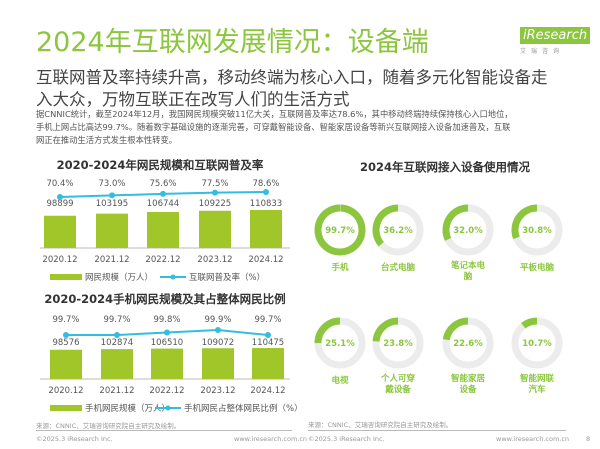 The height and width of the screenshot is (449, 600). Describe the element at coordinates (117, 343) in the screenshot. I see `bar-value-label: 102874` at that location.